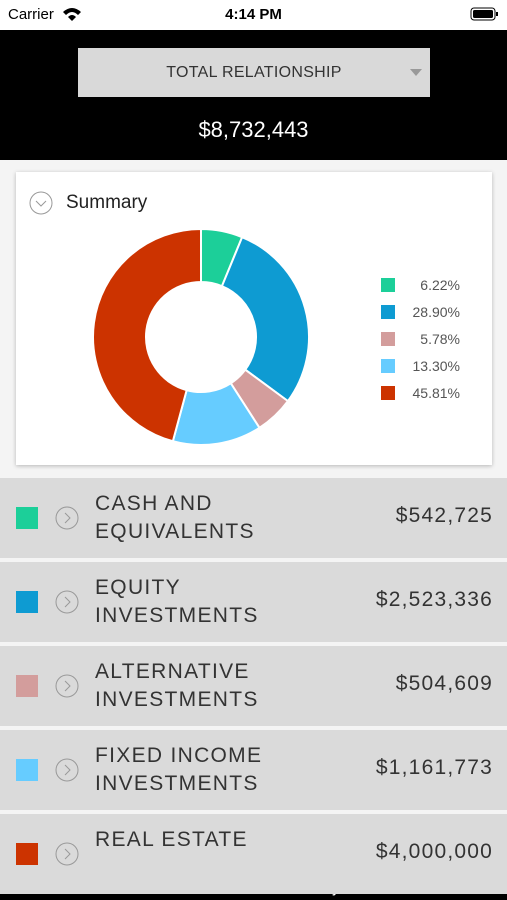 This screenshot has width=507, height=900. I want to click on legend-label: 5.78%, so click(440, 339).